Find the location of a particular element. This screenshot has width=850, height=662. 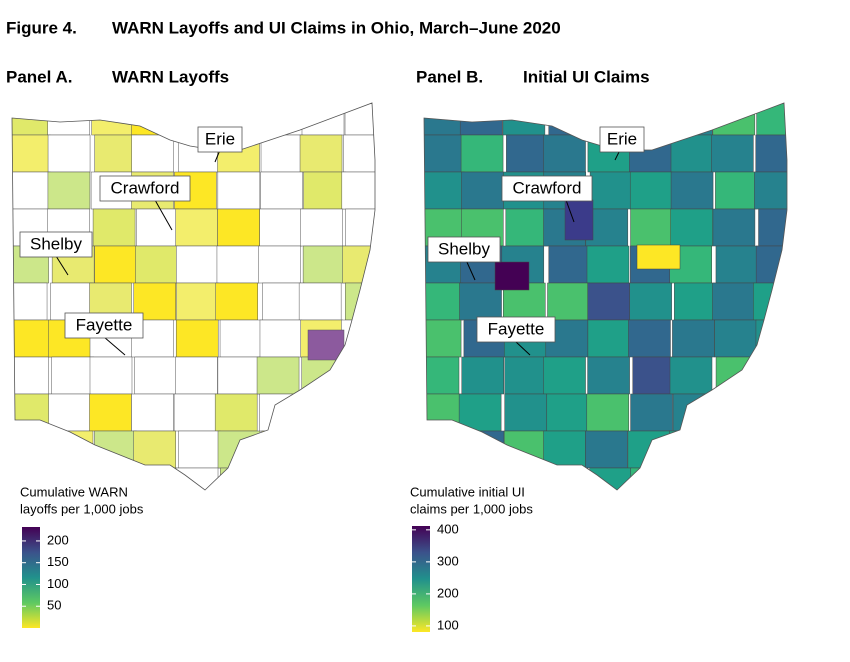

legend-title: layoffs per 1,000 jobs is located at coordinates (82, 508).